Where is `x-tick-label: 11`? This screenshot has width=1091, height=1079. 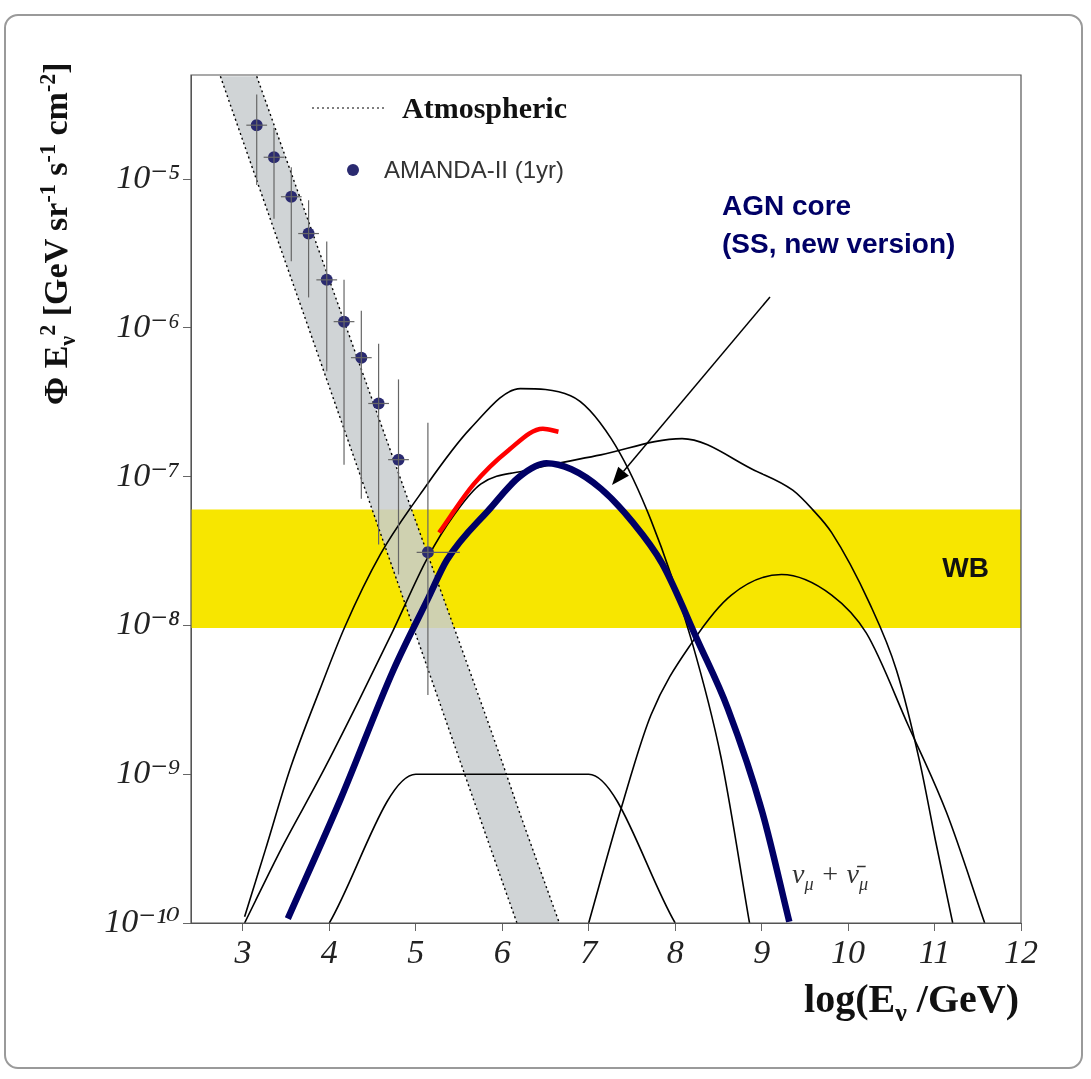
x-tick-label: 11 is located at coordinates (934, 952).